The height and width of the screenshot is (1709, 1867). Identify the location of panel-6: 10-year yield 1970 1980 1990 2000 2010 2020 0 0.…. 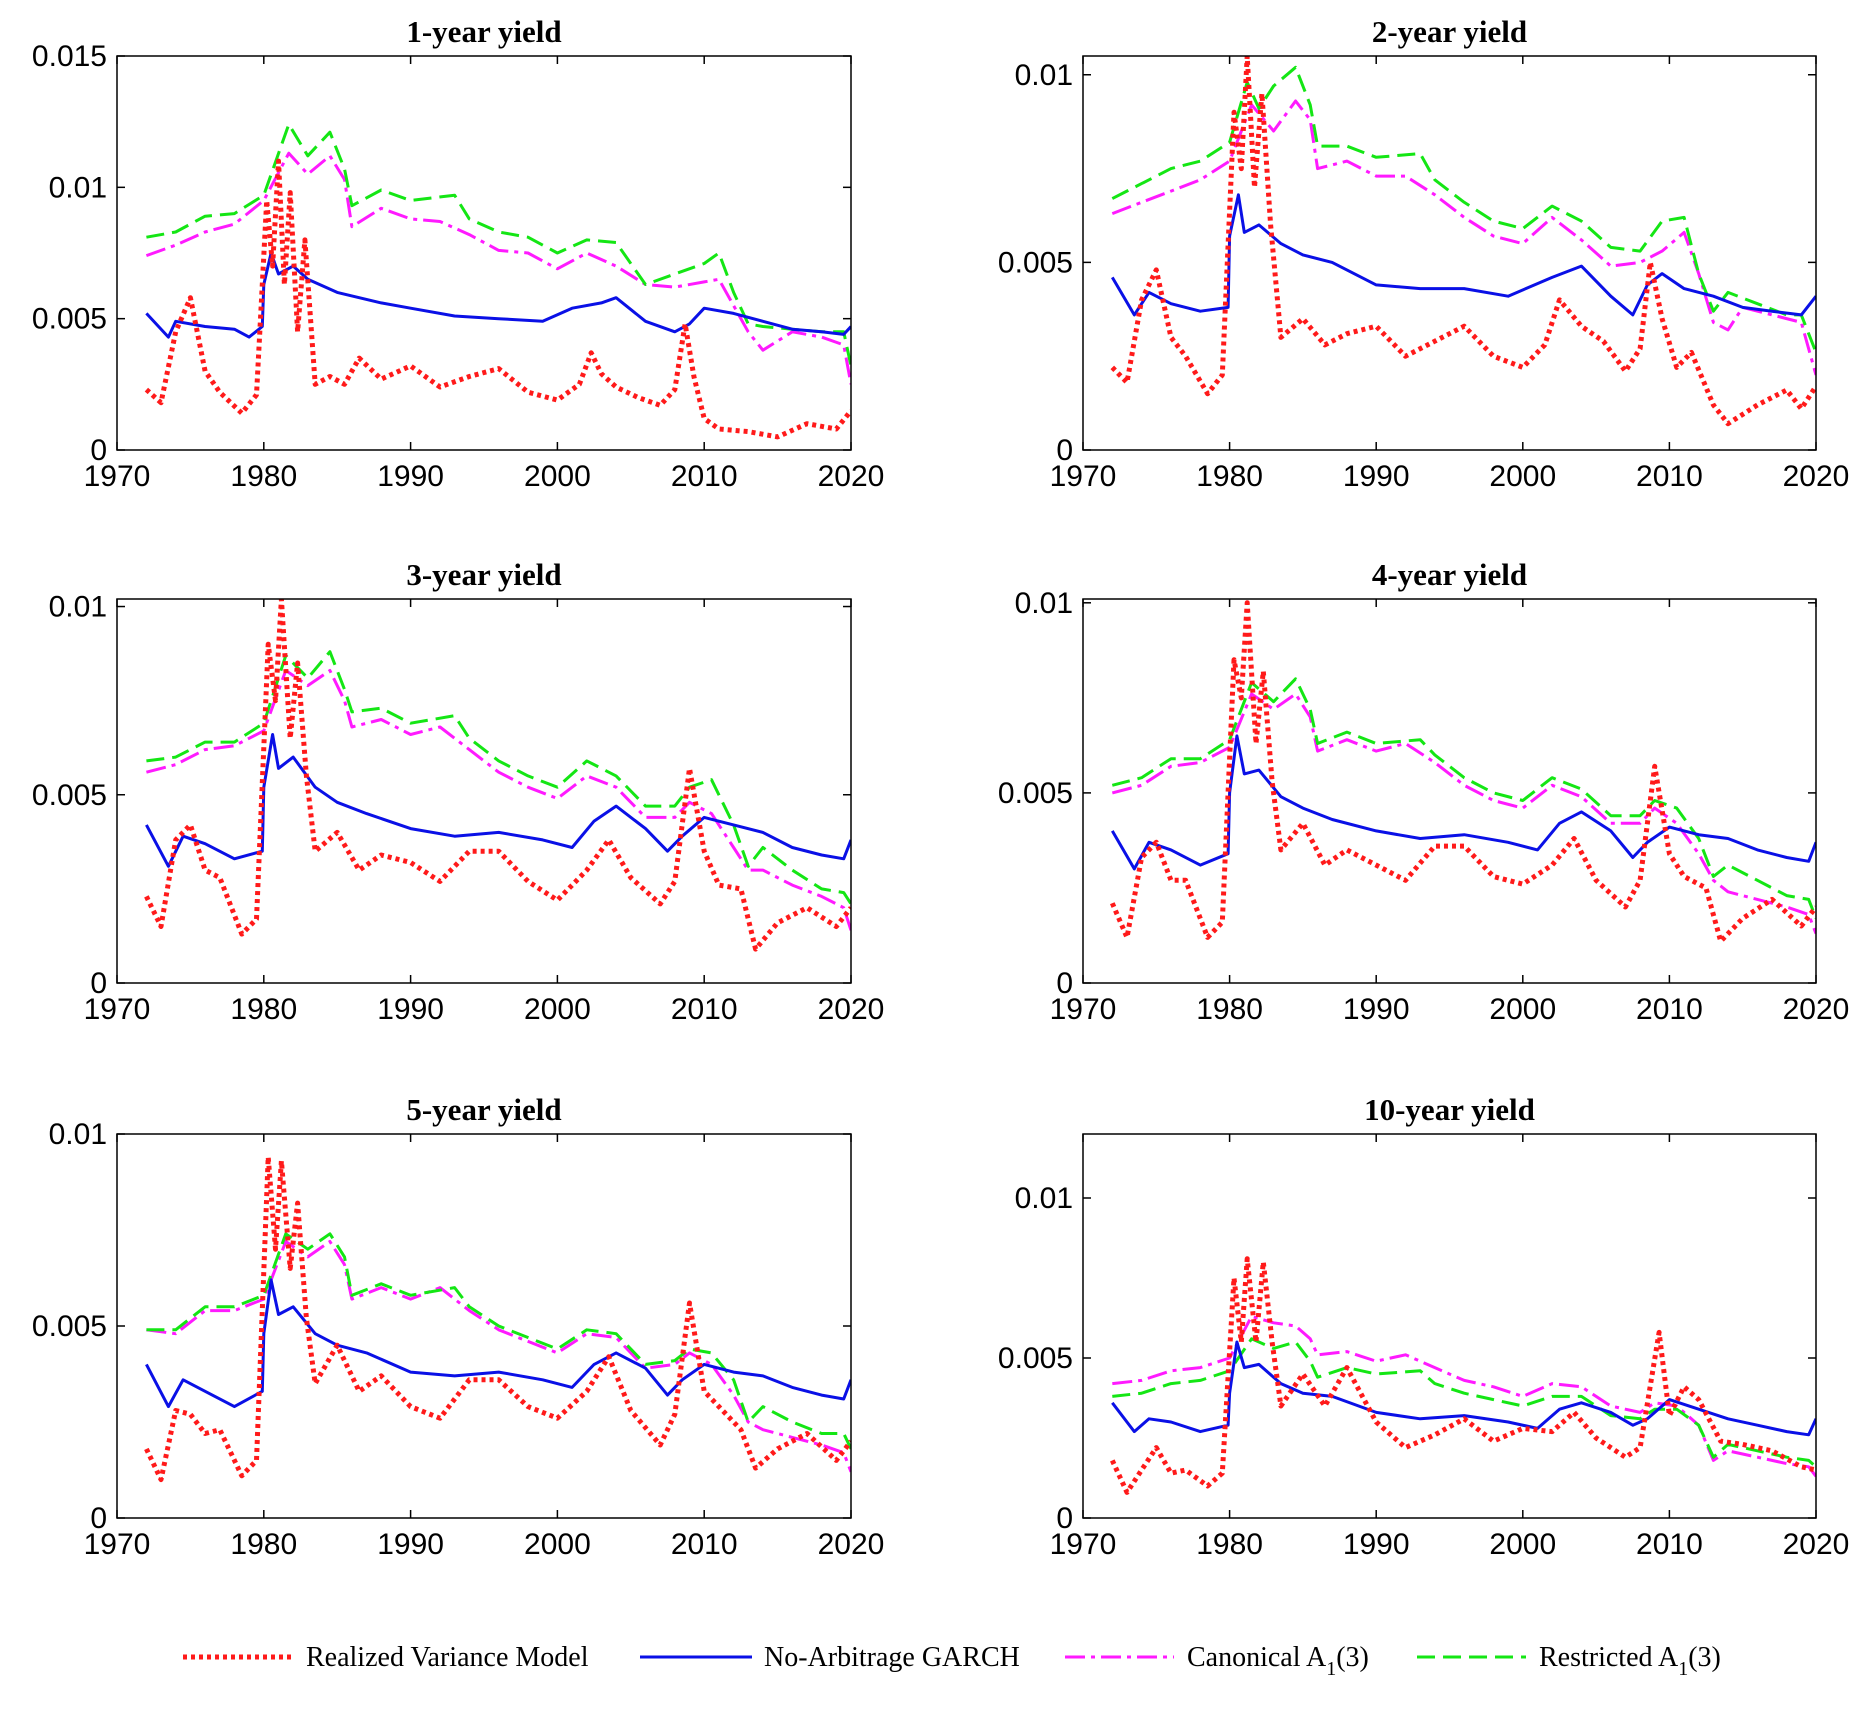
(1423, 1326).